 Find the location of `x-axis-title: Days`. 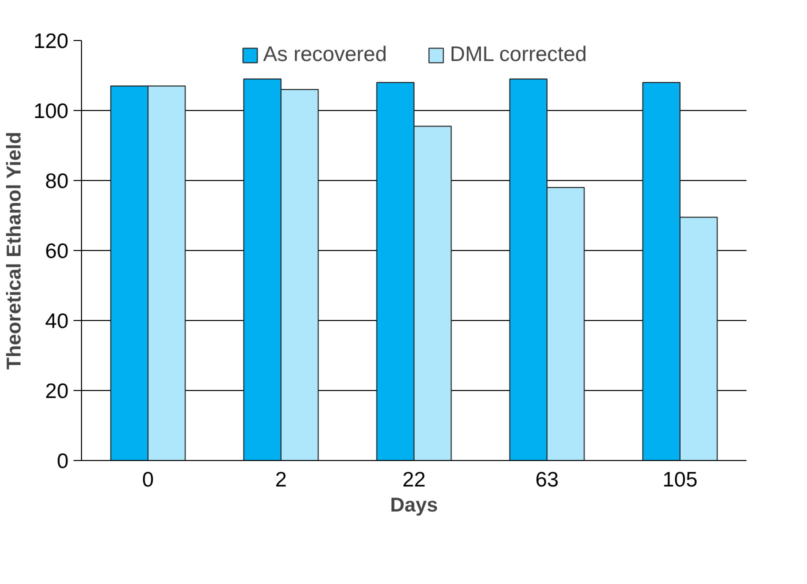

x-axis-title: Days is located at coordinates (414, 505).